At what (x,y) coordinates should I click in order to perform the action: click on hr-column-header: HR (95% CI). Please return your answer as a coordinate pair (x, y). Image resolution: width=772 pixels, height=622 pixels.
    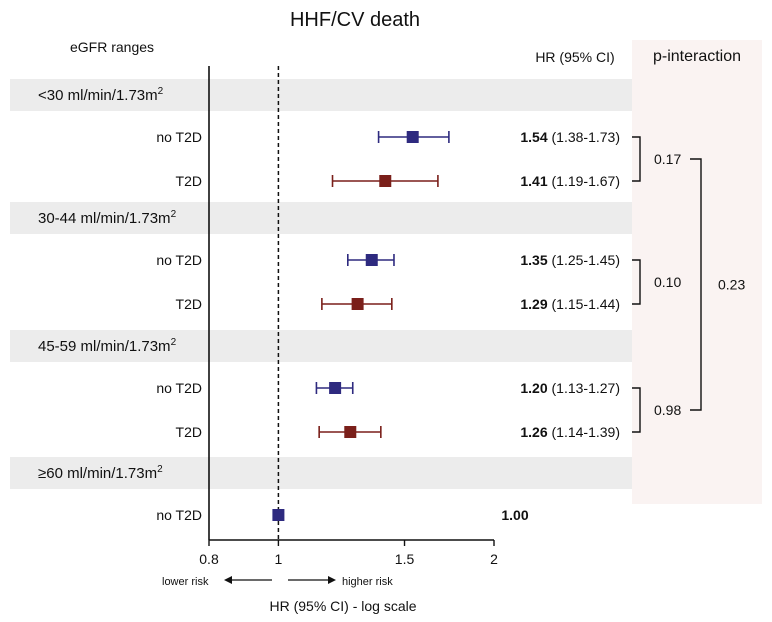
    Looking at the image, I should click on (574, 57).